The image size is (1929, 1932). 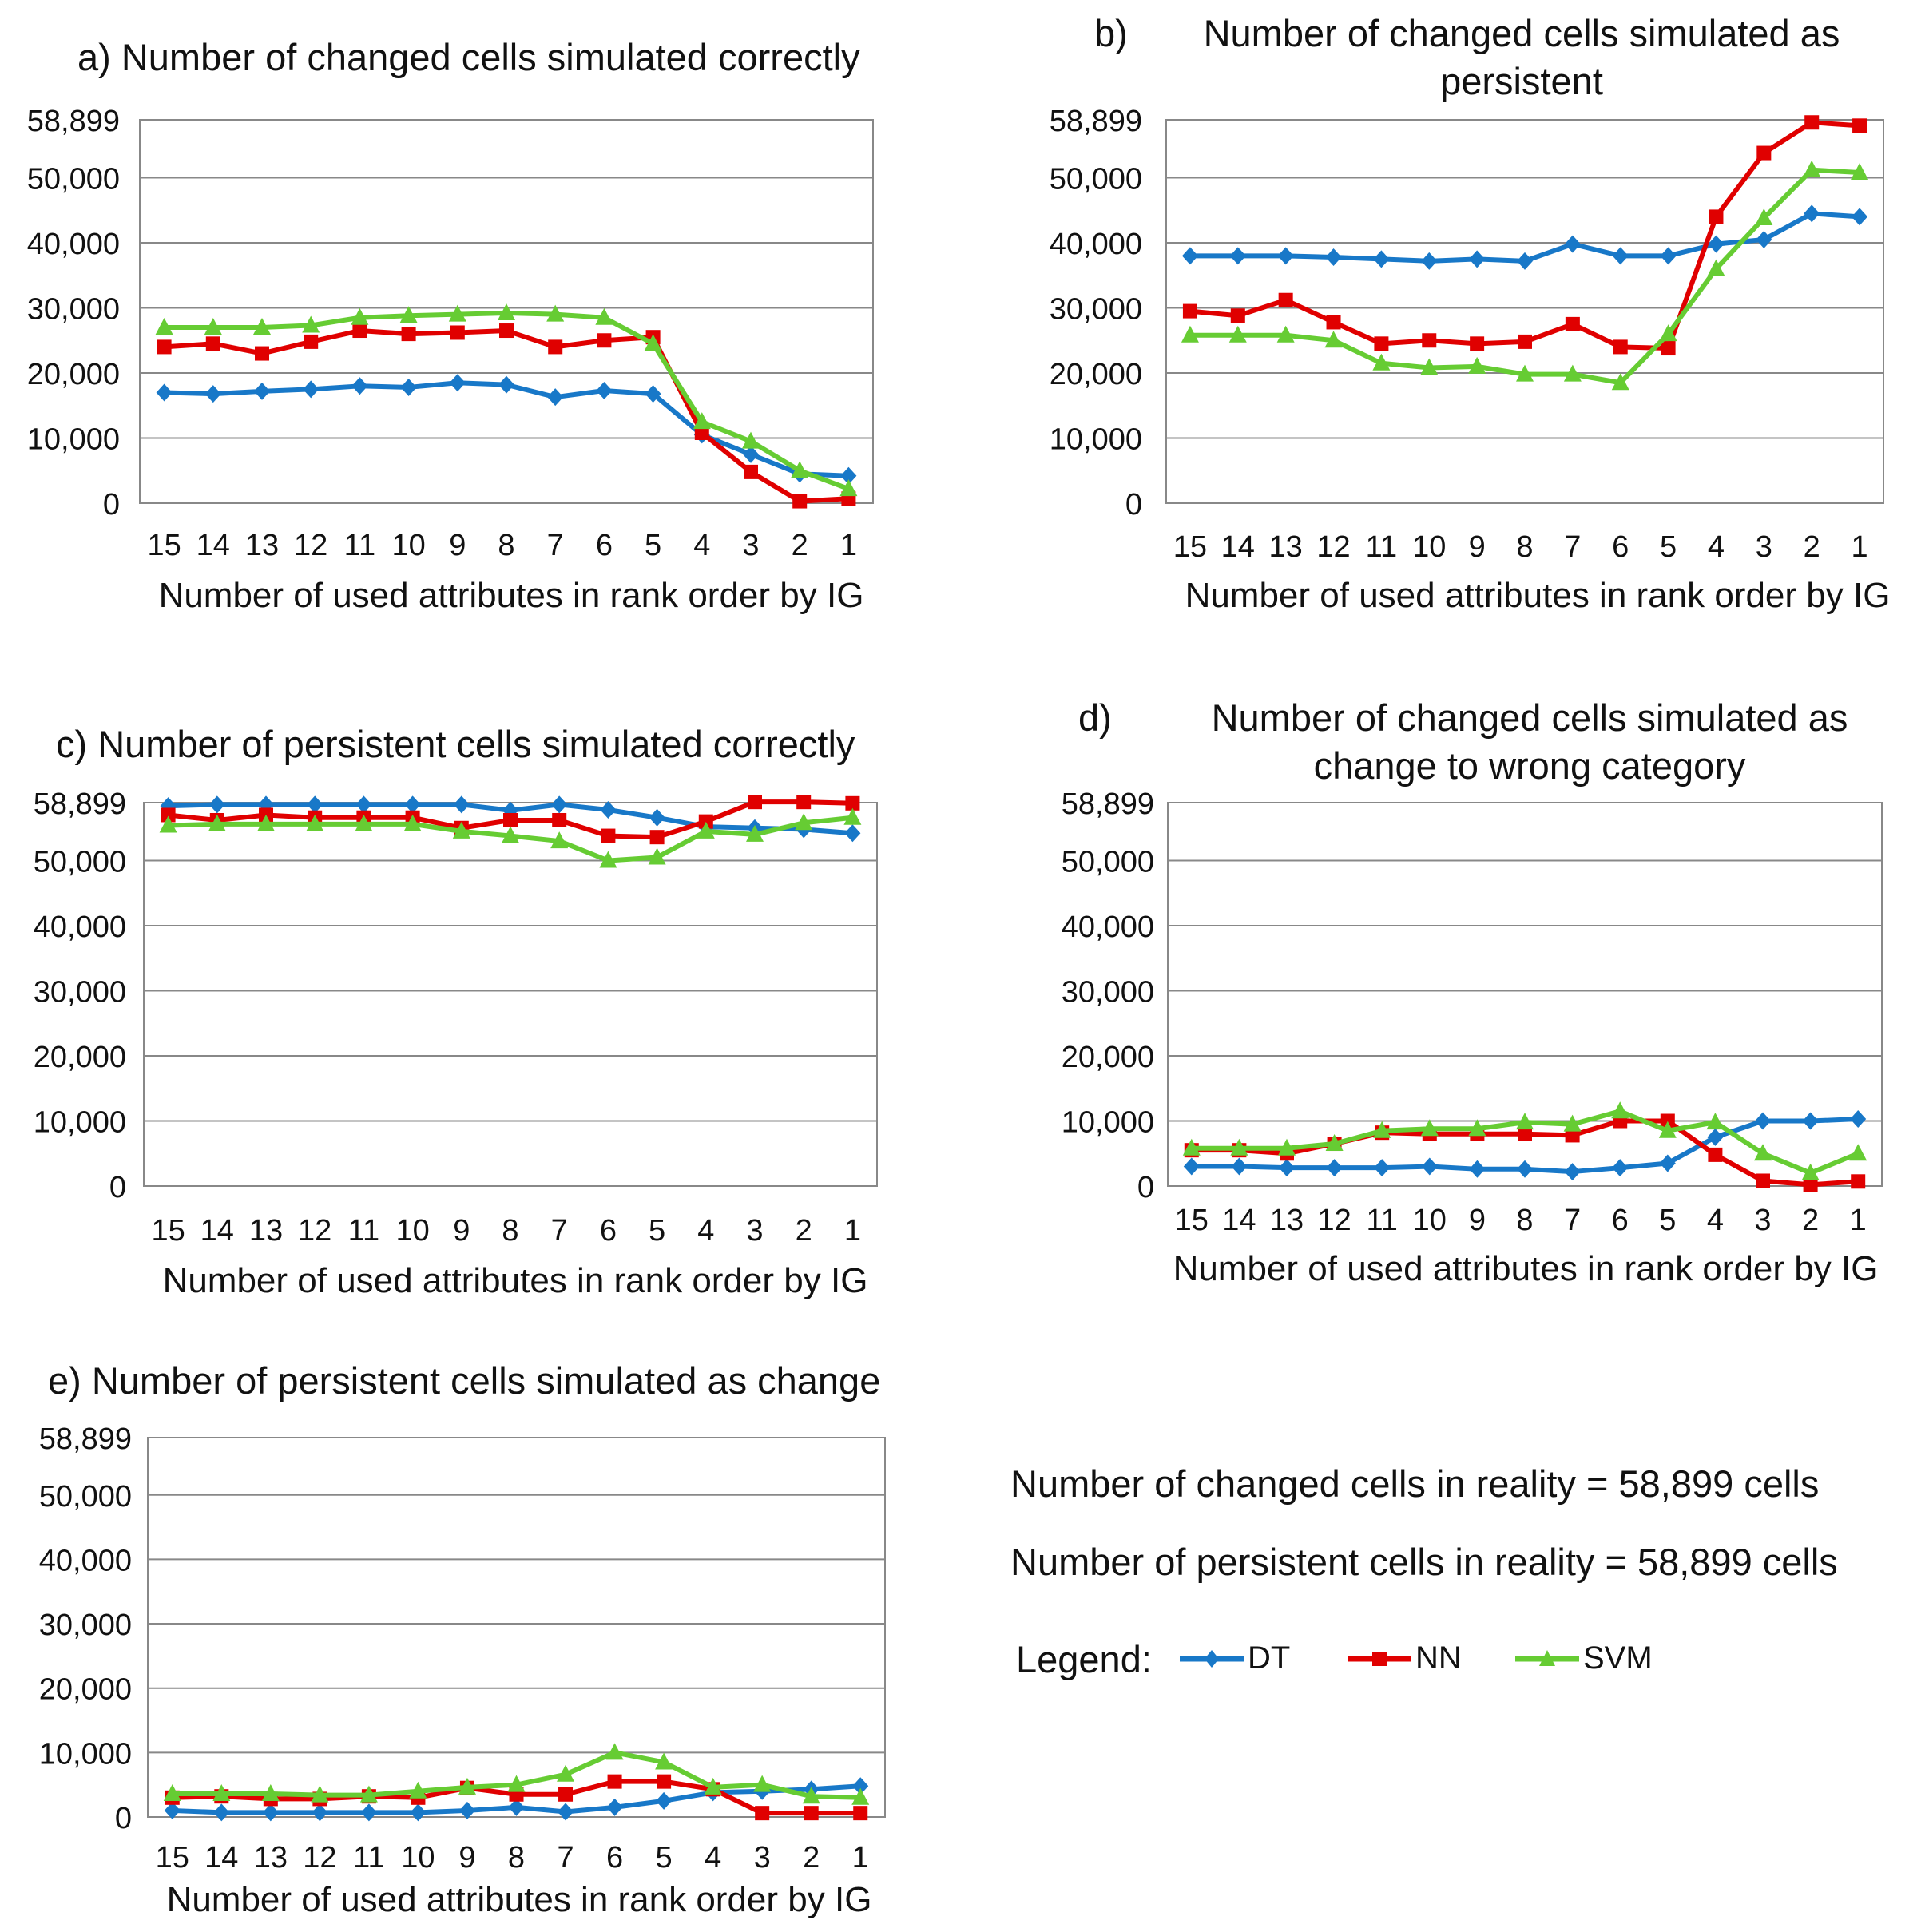 I want to click on chart-title-line: Number of changed cells simulated as, so click(x=1522, y=33).